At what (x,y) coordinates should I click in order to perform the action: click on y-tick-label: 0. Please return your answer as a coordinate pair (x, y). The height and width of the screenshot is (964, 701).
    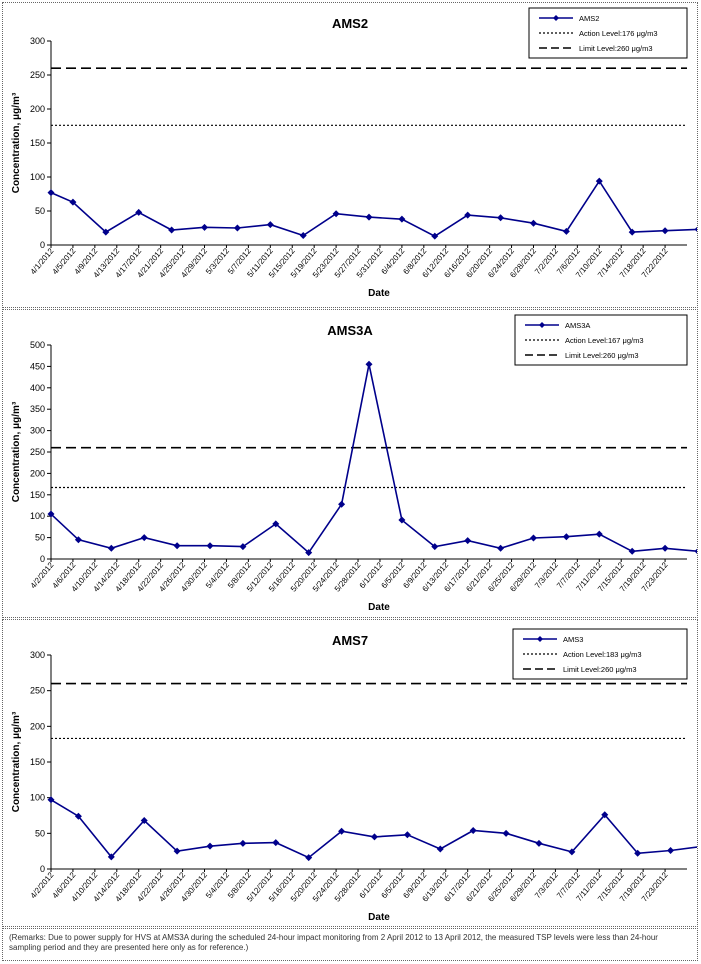
    Looking at the image, I should click on (42, 559).